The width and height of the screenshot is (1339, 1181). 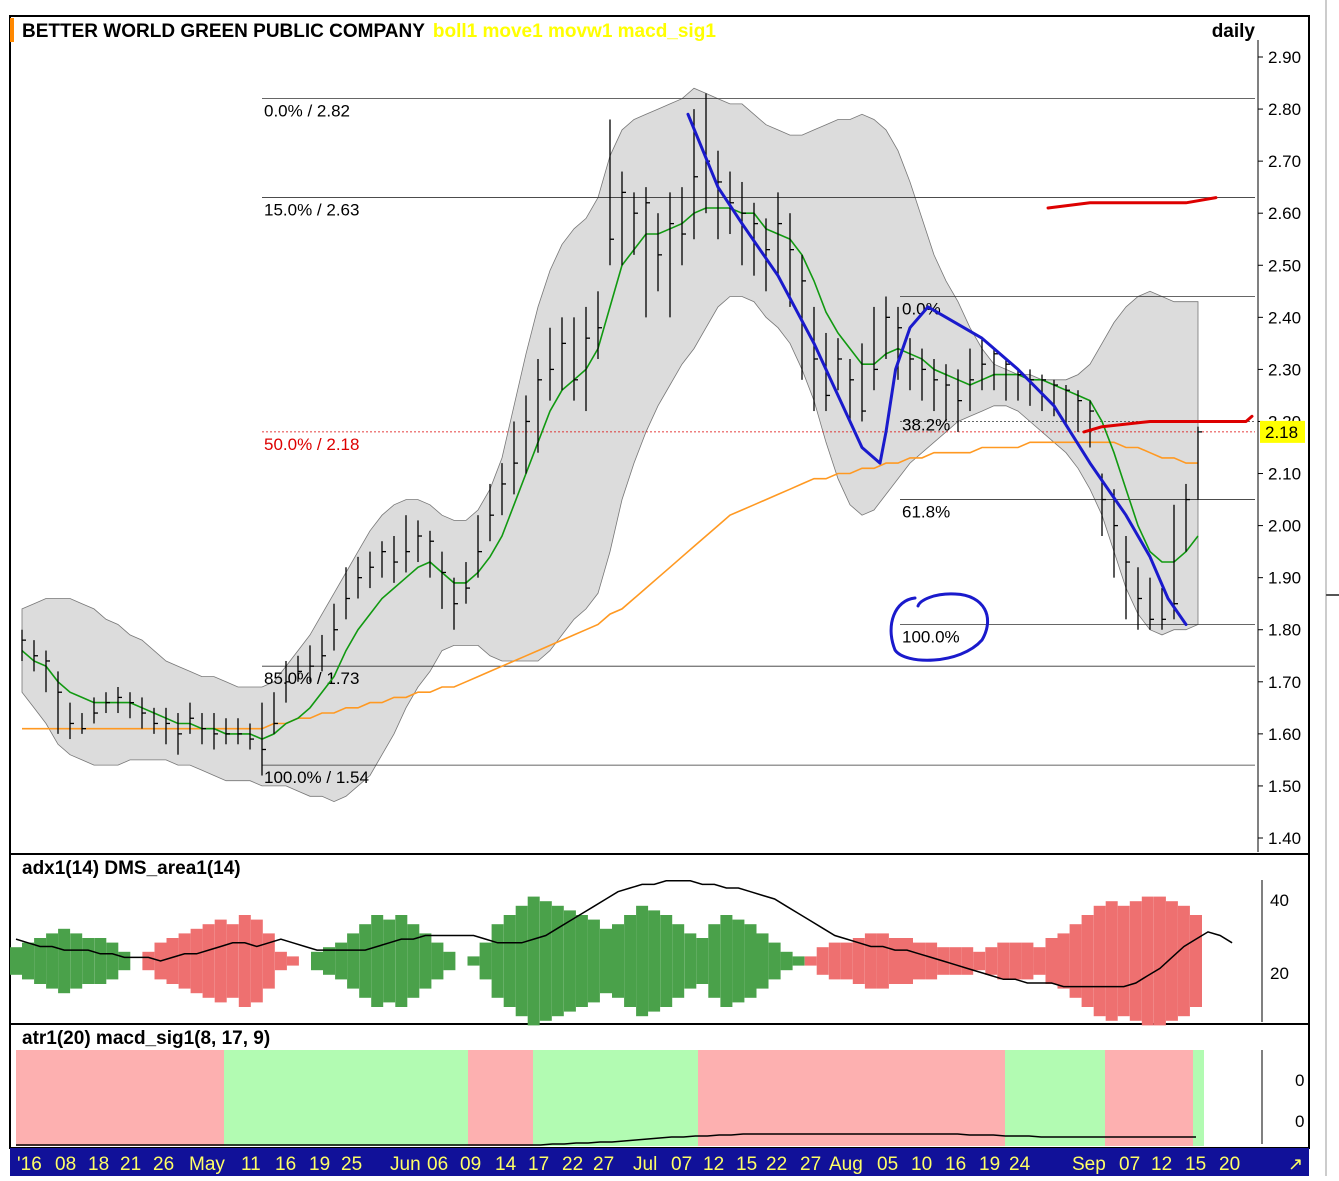 What do you see at coordinates (1279, 900) in the screenshot?
I see `adx-tick-40: 40` at bounding box center [1279, 900].